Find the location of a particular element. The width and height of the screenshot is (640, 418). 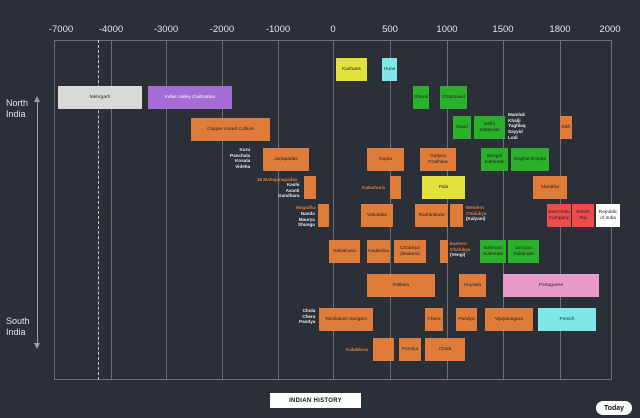

block-western-chalukya is located at coordinates (456, 215).